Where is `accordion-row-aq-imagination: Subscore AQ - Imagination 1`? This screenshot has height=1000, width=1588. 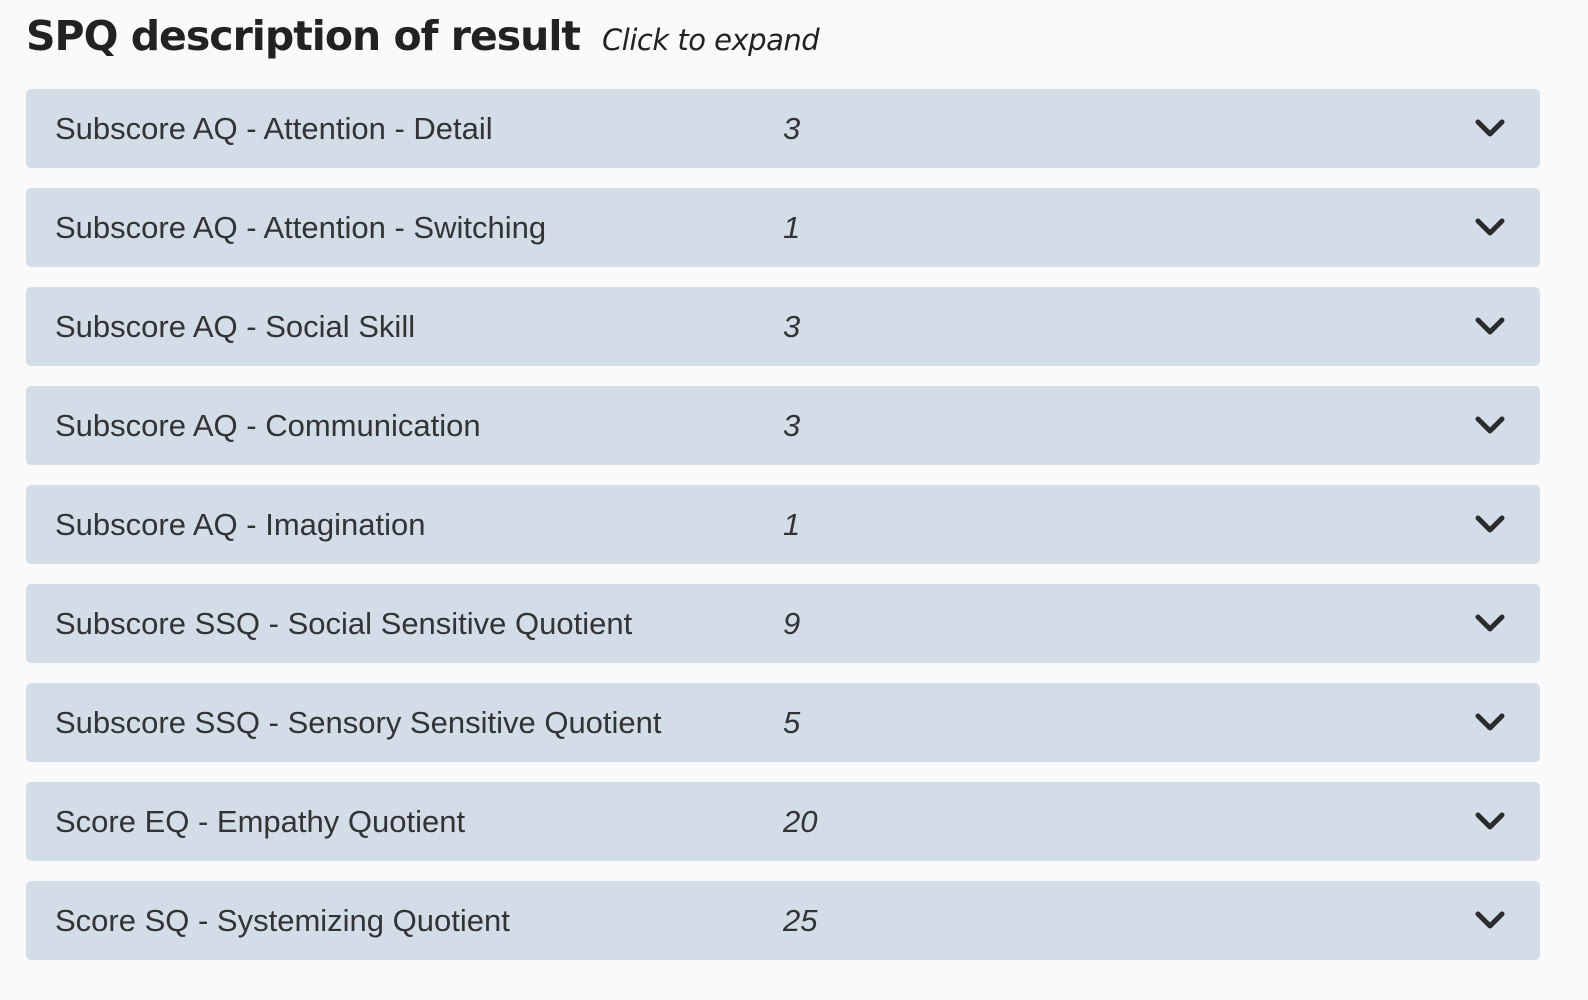
accordion-row-aq-imagination: Subscore AQ - Imagination 1 is located at coordinates (783, 524).